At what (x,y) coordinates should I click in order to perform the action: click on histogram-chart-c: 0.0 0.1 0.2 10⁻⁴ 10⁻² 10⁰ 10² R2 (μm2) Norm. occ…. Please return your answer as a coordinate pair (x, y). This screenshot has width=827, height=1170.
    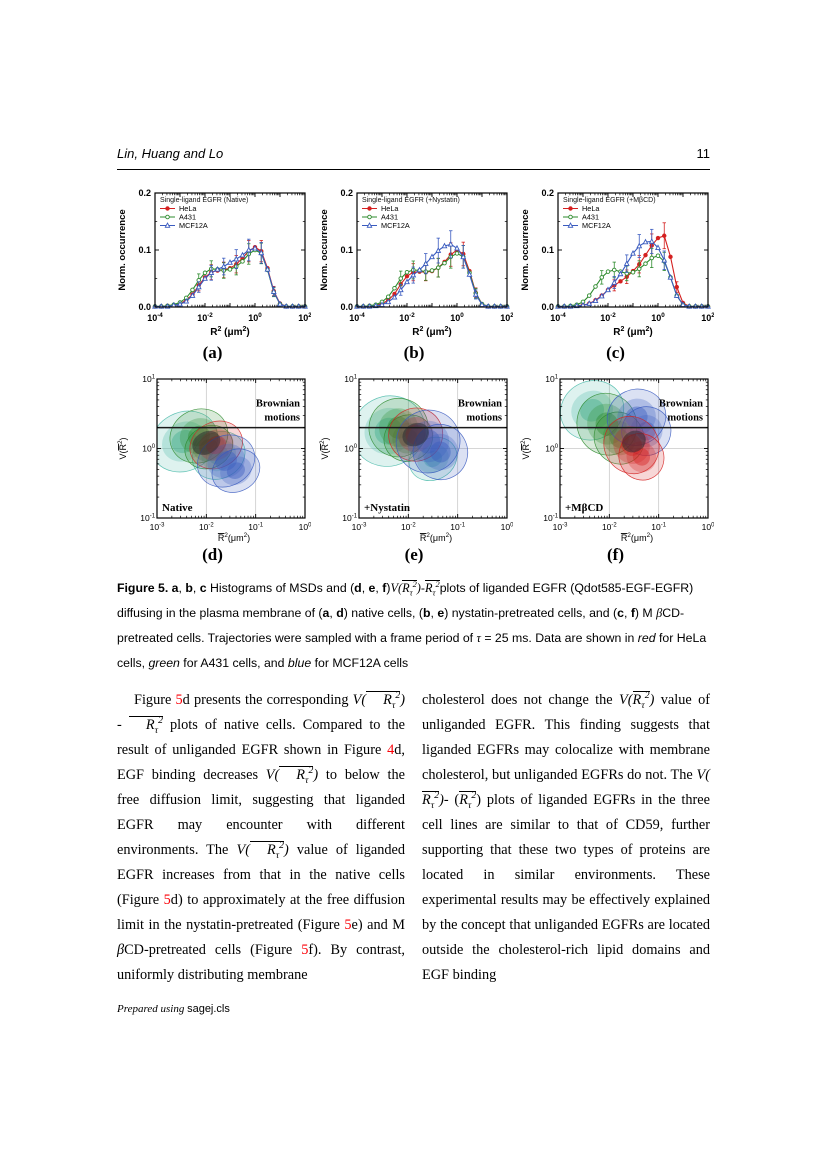
    Looking at the image, I should click on (617, 263).